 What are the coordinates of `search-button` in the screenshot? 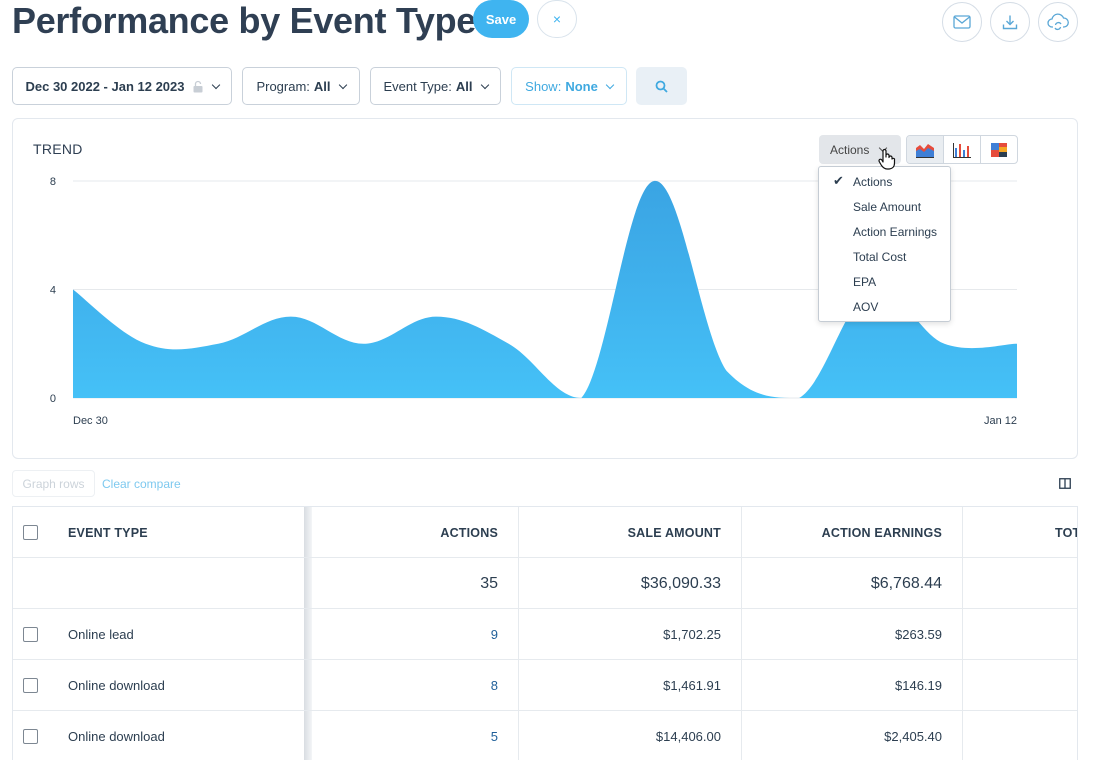 It's located at (661, 86).